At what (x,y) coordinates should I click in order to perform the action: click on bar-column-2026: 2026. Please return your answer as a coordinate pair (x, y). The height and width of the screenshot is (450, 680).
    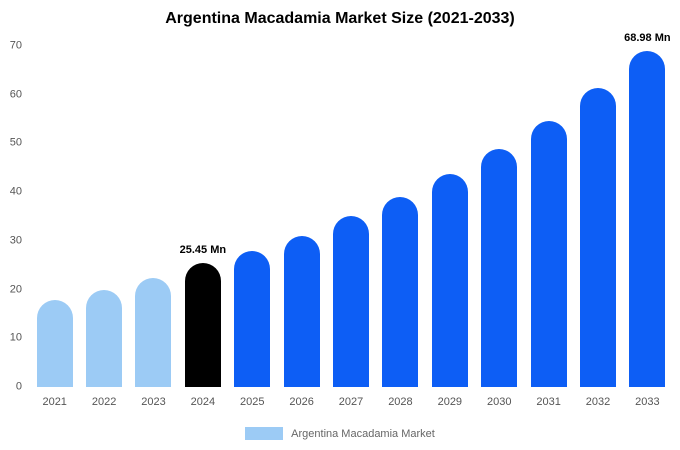
    Looking at the image, I should click on (301, 227).